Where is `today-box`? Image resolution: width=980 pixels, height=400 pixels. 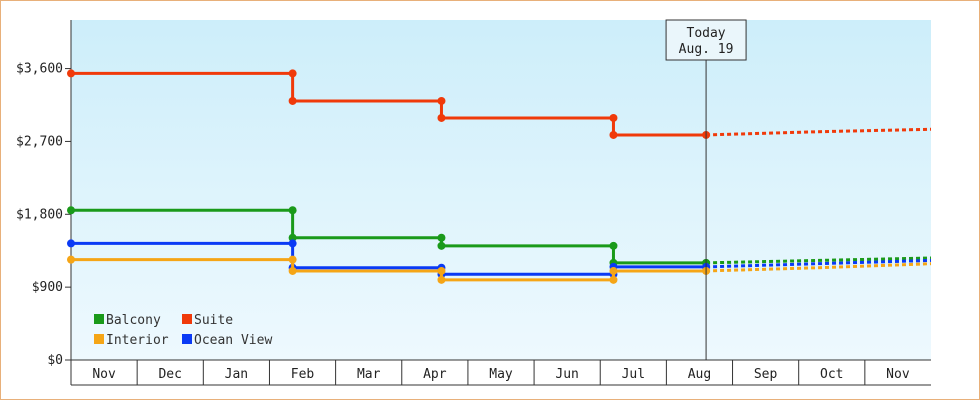
today-box is located at coordinates (706, 40).